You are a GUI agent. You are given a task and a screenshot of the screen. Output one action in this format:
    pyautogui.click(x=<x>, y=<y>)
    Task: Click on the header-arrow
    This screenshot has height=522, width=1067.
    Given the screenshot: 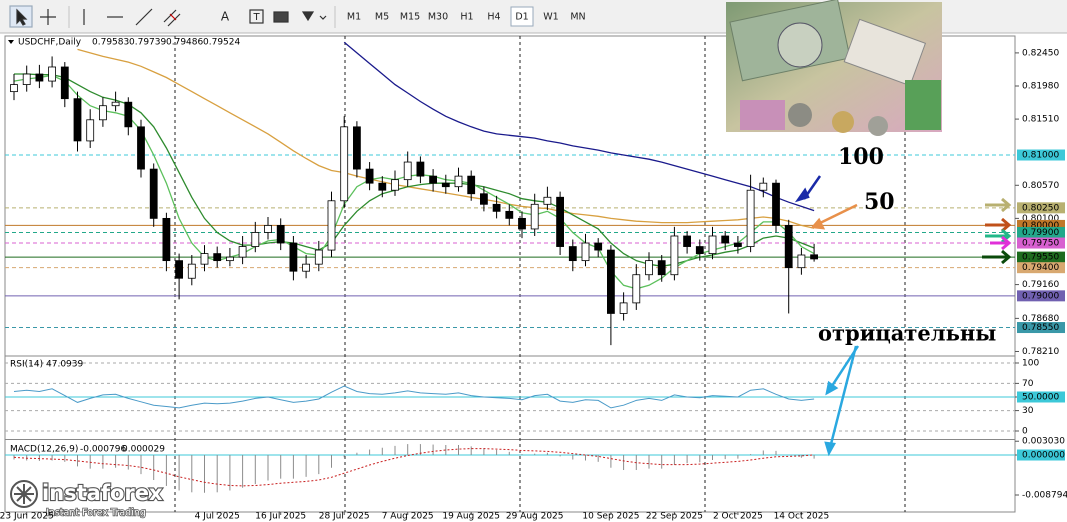 What is the action you would take?
    pyautogui.click(x=11, y=42)
    